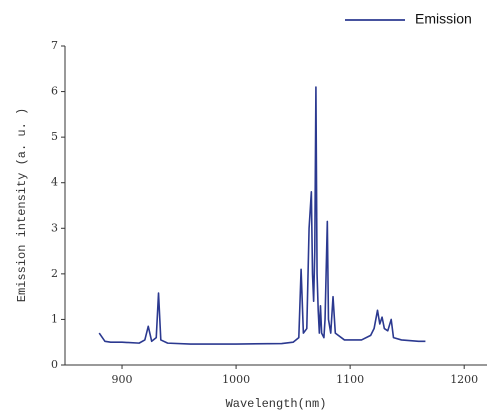 The width and height of the screenshot is (503, 415). Describe the element at coordinates (54, 182) in the screenshot. I see `y-tick-label: 4` at that location.